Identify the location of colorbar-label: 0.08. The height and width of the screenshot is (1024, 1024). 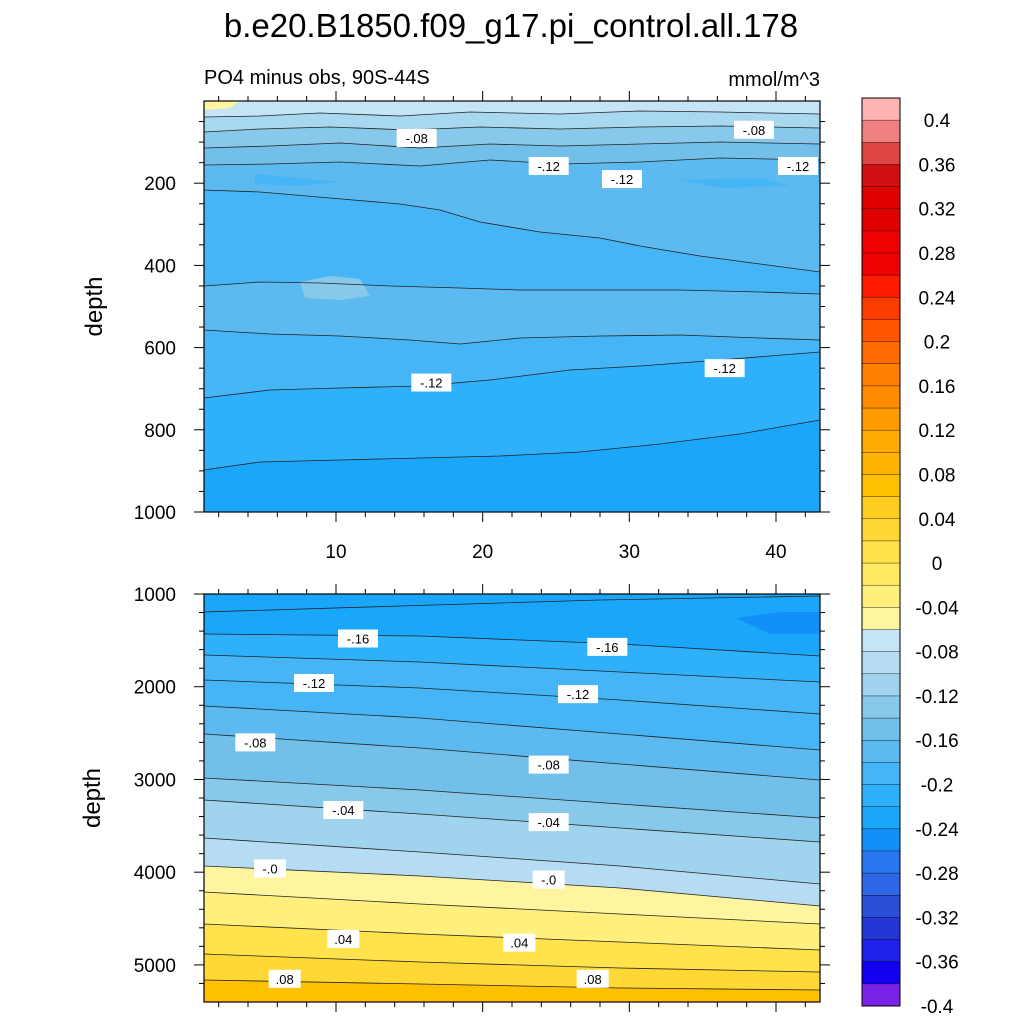
(937, 475).